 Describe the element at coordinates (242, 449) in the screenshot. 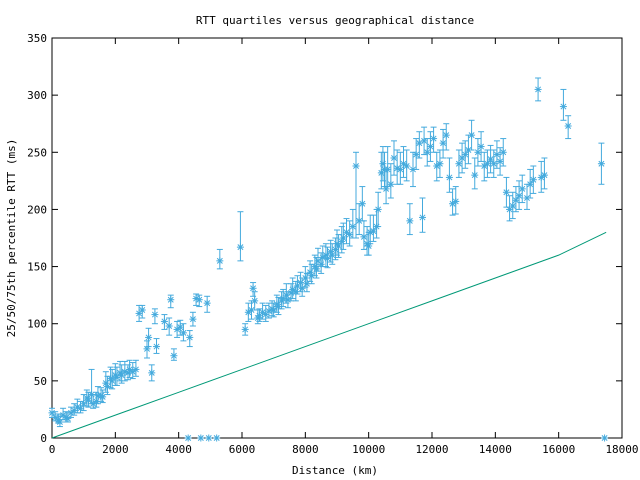

I see `x-tick-label: 6000` at that location.